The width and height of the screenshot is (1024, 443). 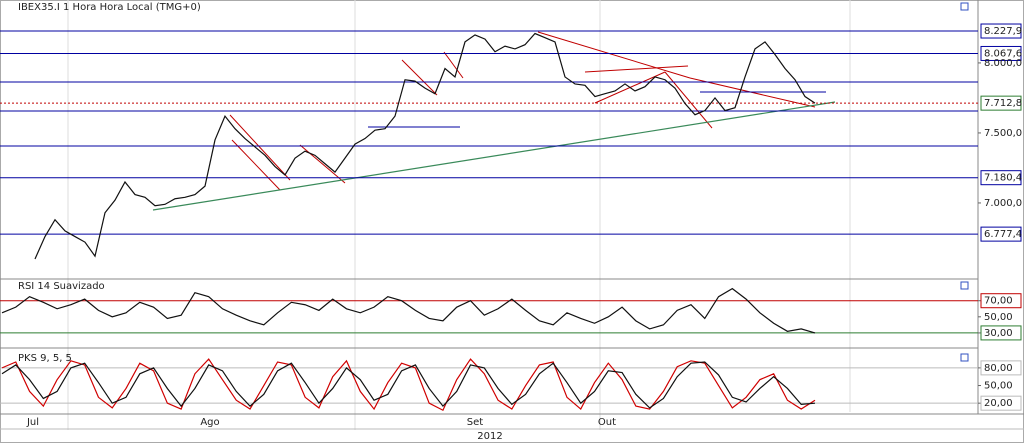 I want to click on panel-icons, so click(x=964, y=182).